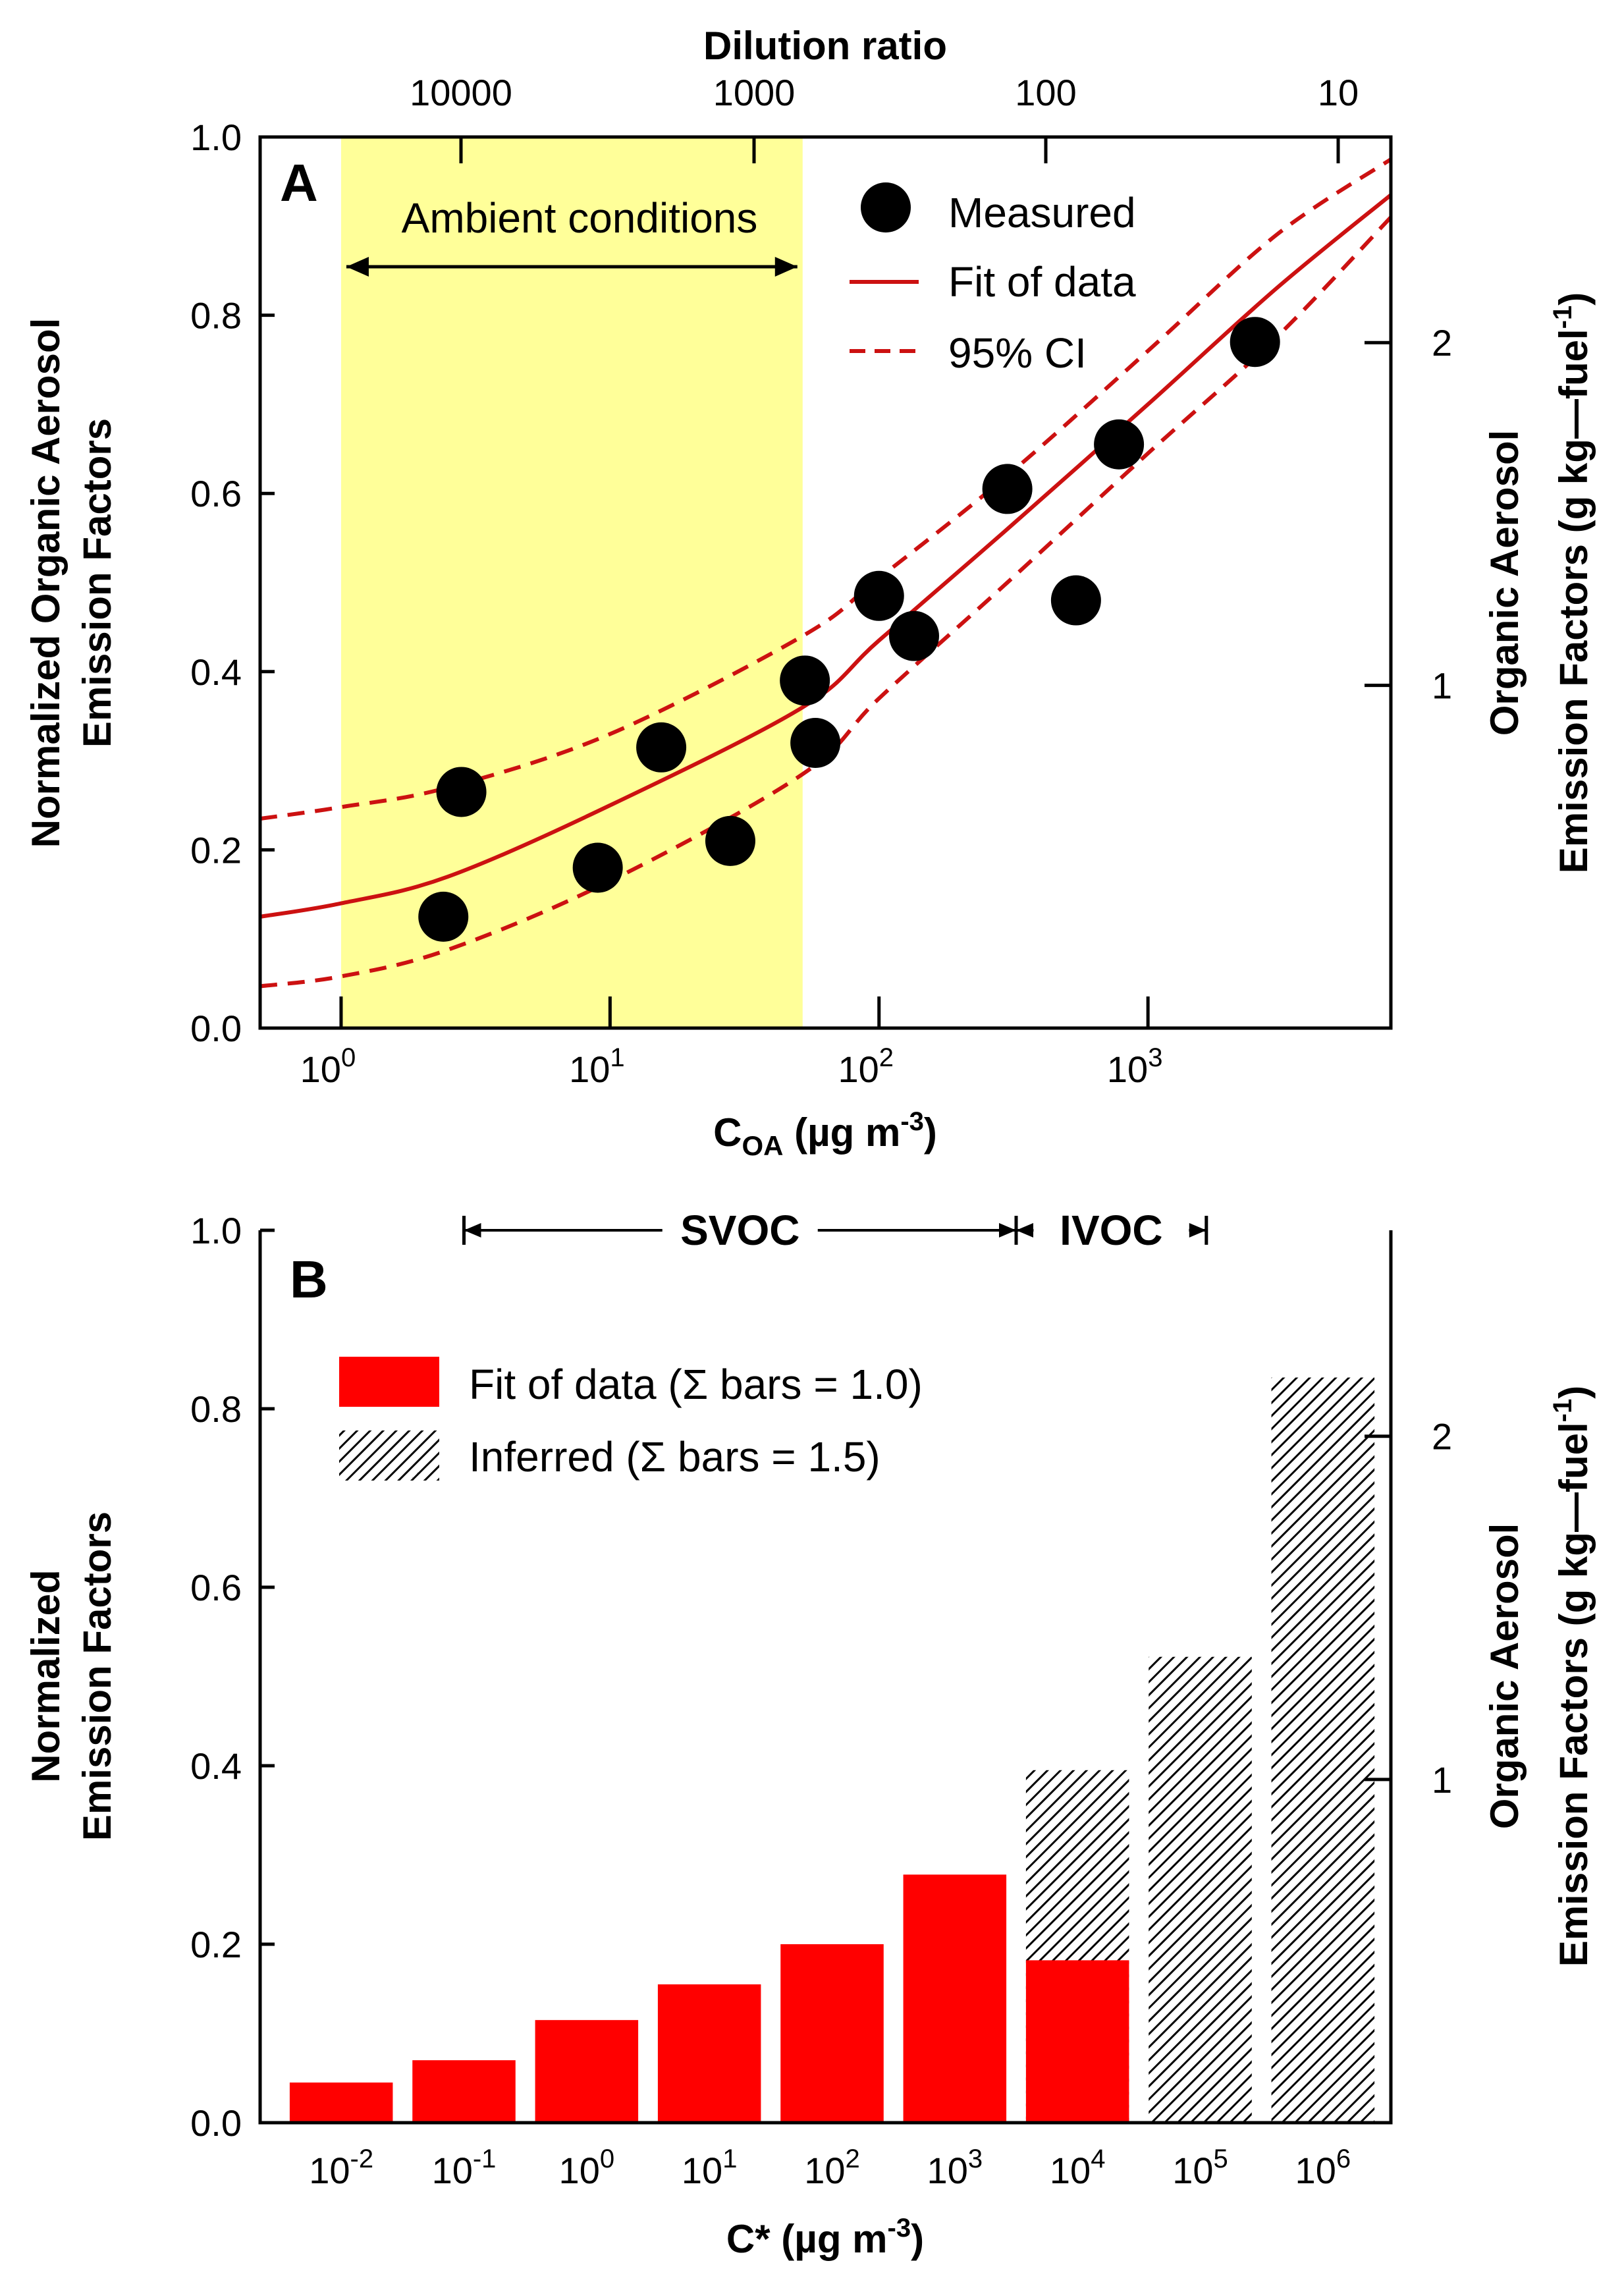  What do you see at coordinates (786, 267) in the screenshot?
I see `ambient-arrow-head-right` at bounding box center [786, 267].